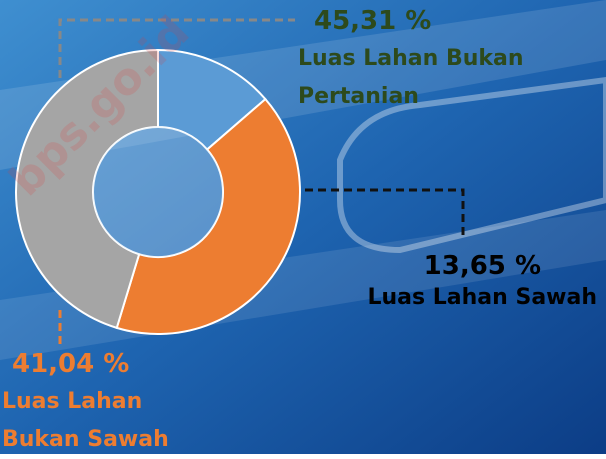 Image resolution: width=606 pixels, height=459 pixels. I want to click on legend-label: Luas Lahan Bukan Sawah, so click(85, 420).